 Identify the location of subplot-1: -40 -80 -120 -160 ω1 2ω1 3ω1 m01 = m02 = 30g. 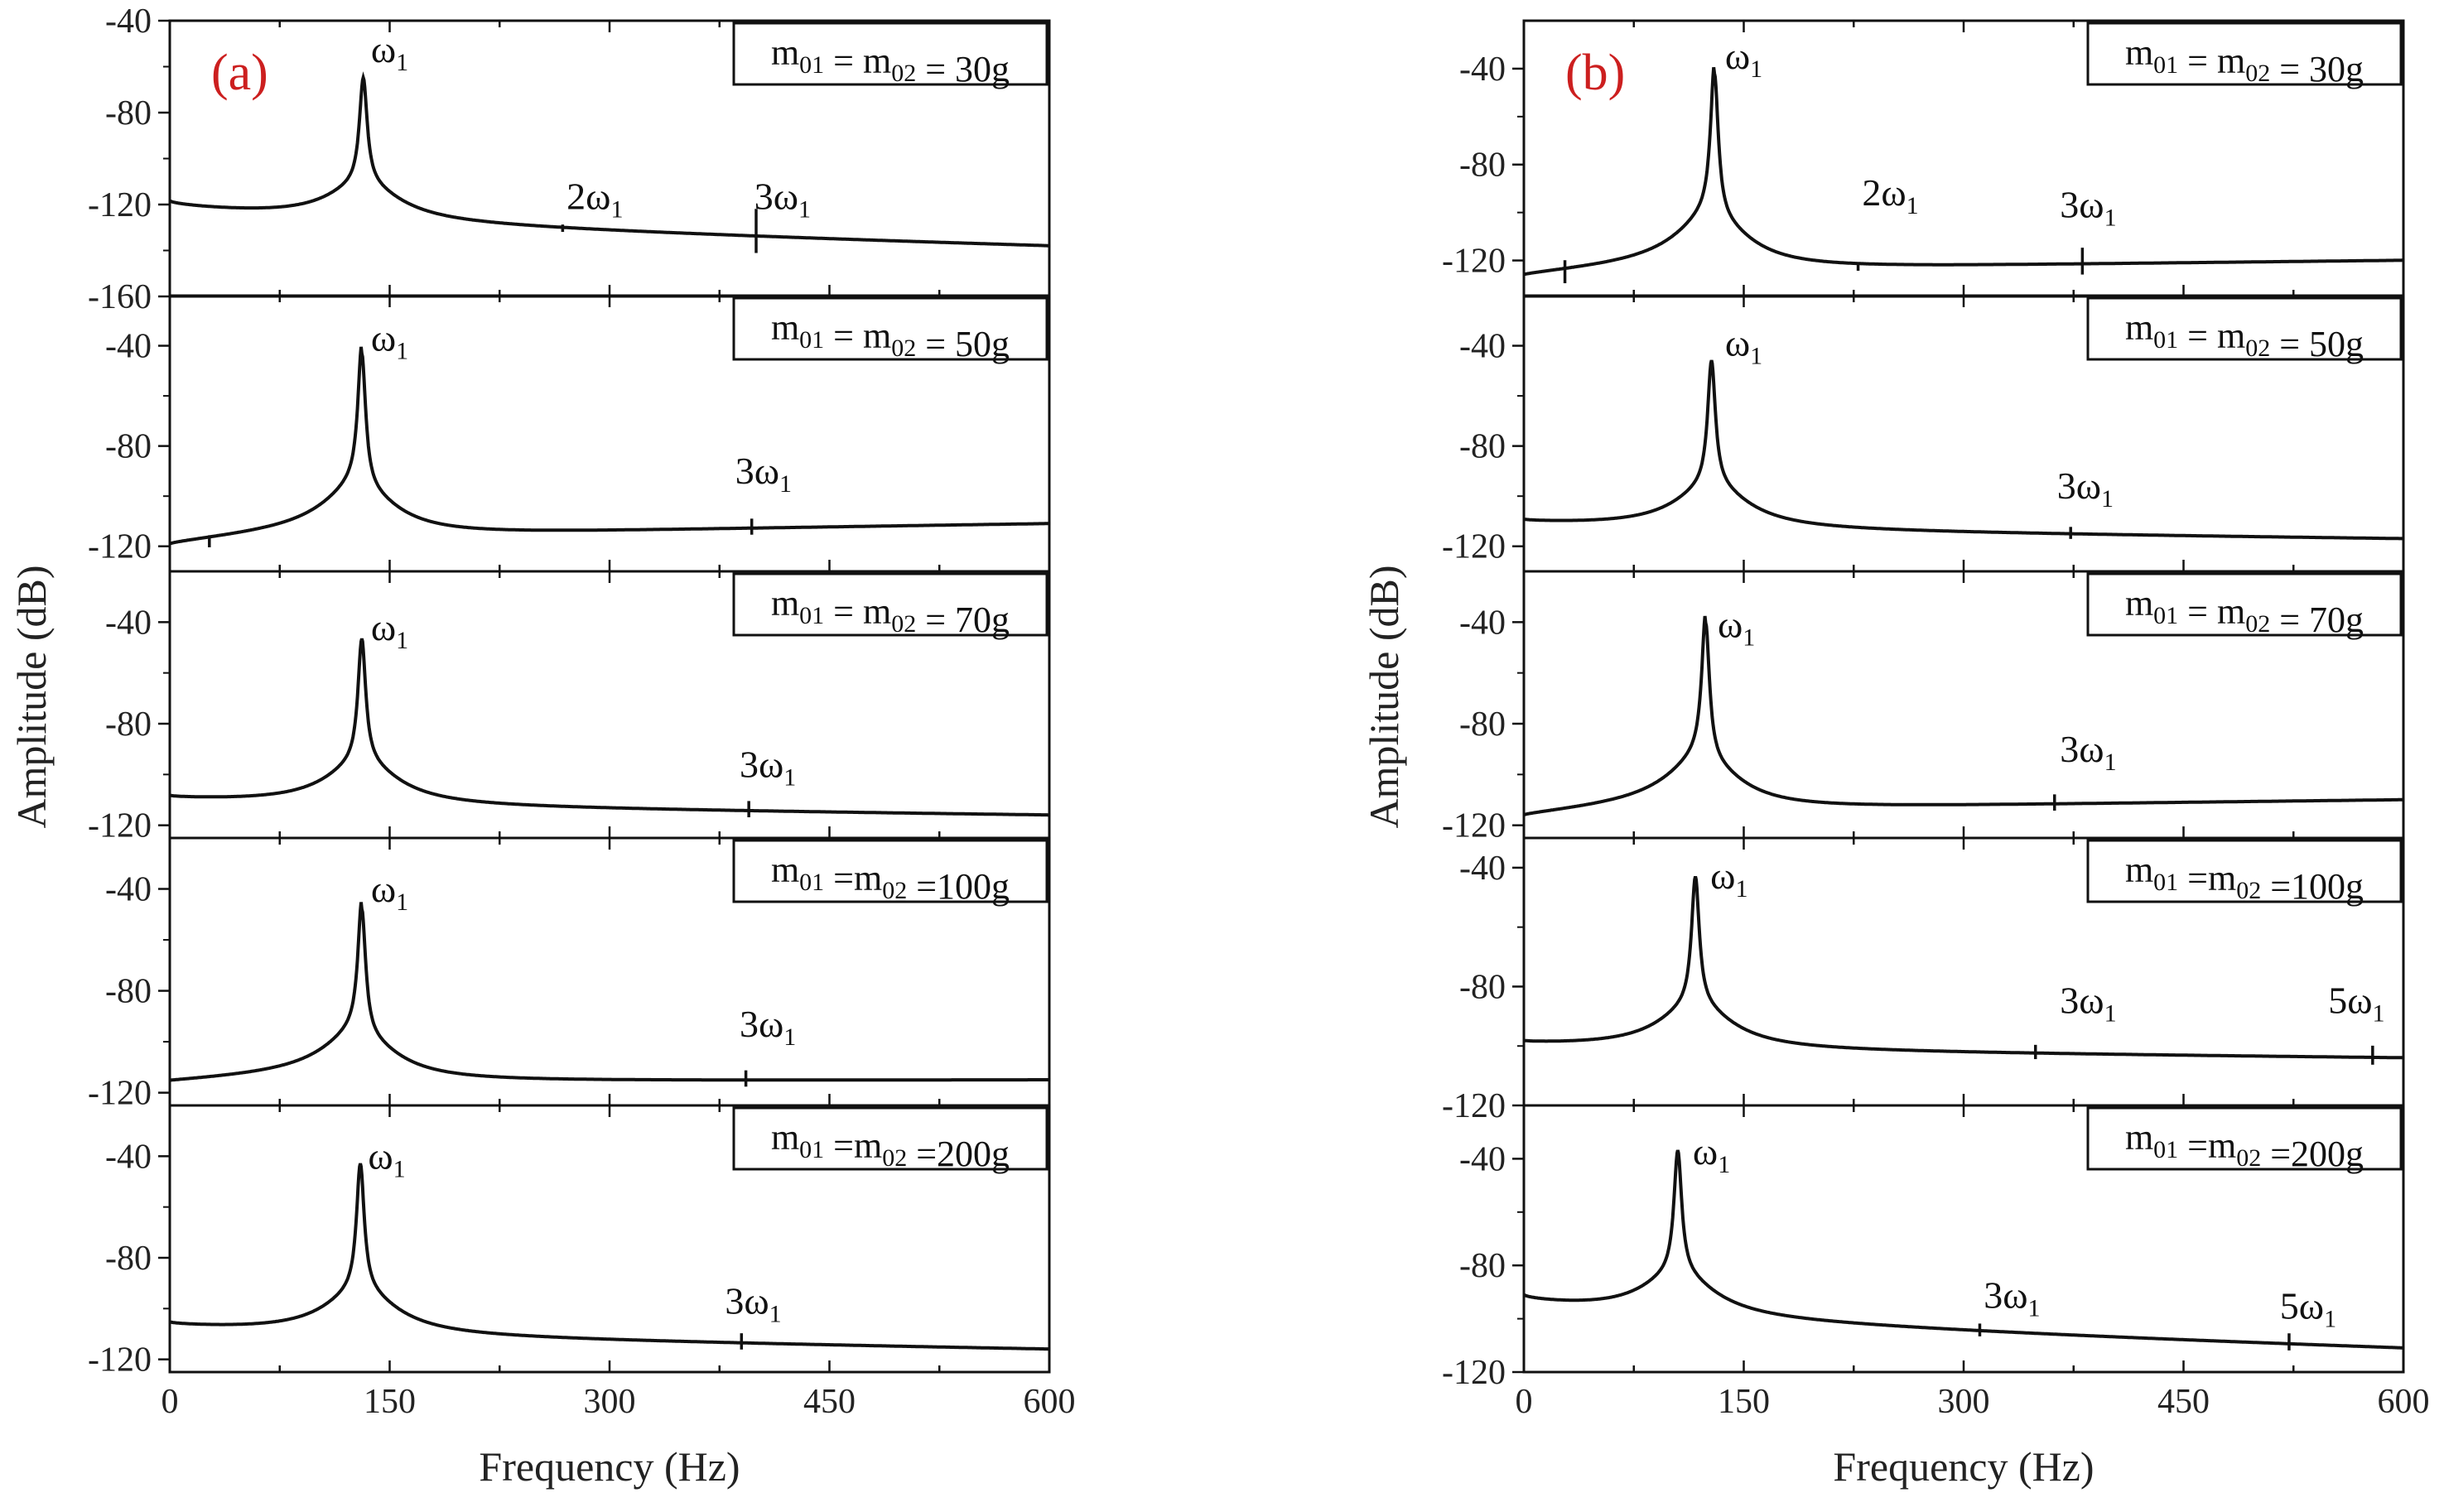
(569, 159).